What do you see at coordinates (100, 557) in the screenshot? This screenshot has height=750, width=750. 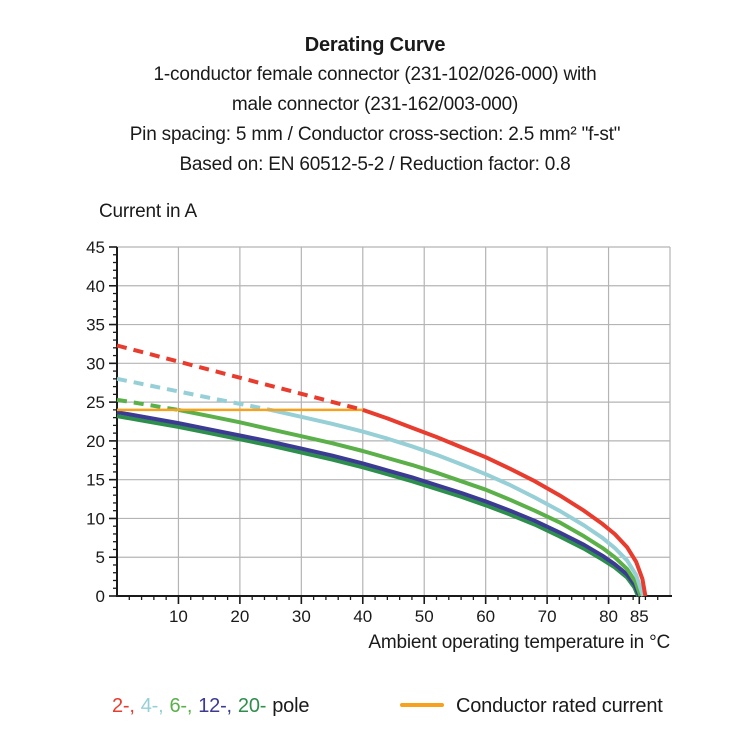 I see `svg-text: 5` at bounding box center [100, 557].